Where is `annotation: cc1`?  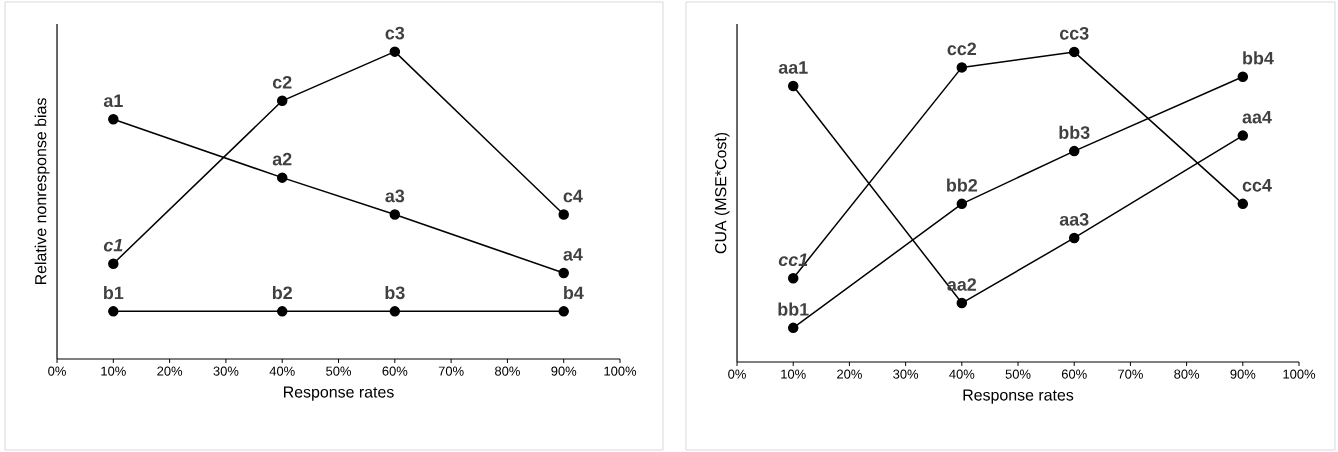 annotation: cc1 is located at coordinates (793, 260).